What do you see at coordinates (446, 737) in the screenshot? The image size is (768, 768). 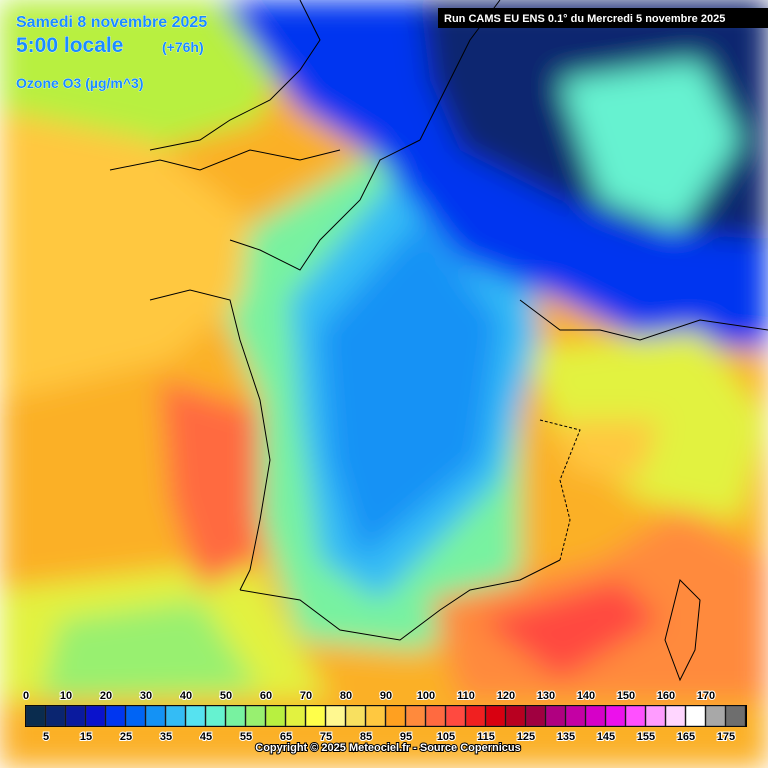 I see `legend-label: 105` at bounding box center [446, 737].